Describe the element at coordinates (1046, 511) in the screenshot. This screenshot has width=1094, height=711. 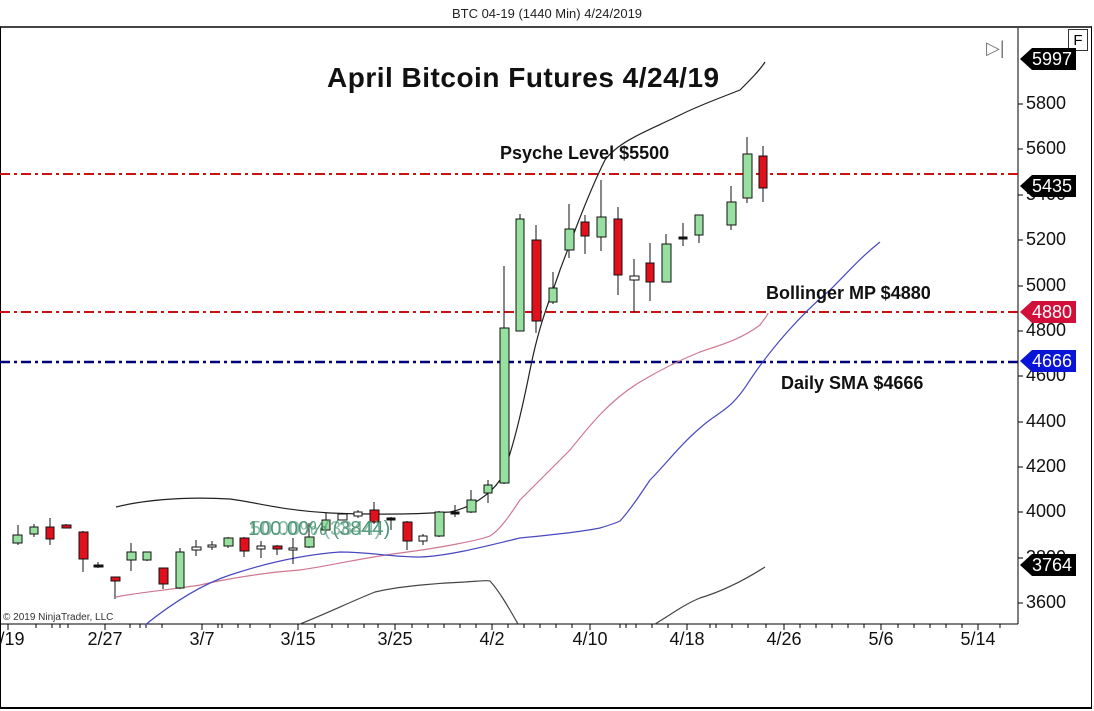
I see `y-tick-4000: 4000` at that location.